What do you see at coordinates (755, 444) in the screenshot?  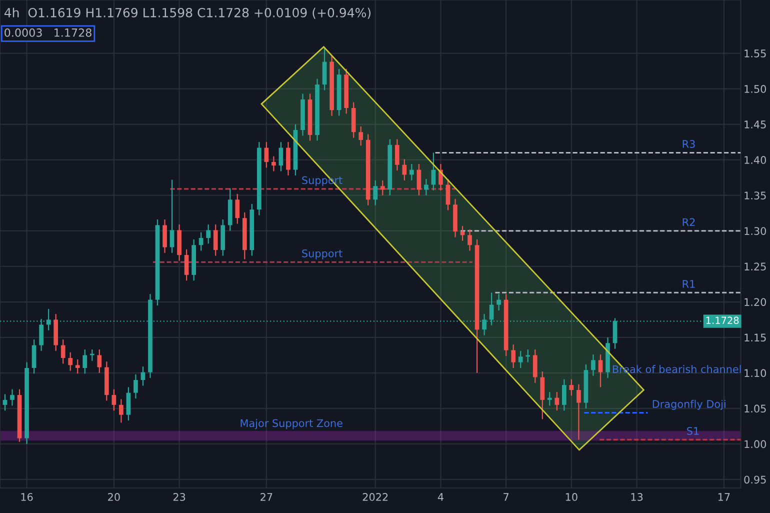 I see `y-tick-label: 1.00` at bounding box center [755, 444].